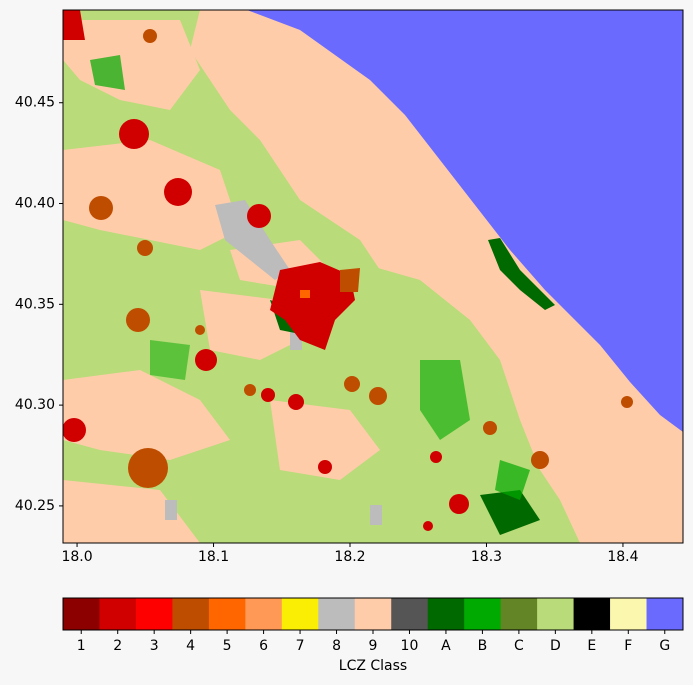 Image resolution: width=693 pixels, height=685 pixels. I want to click on colorbar-tick-label: 10, so click(410, 646).